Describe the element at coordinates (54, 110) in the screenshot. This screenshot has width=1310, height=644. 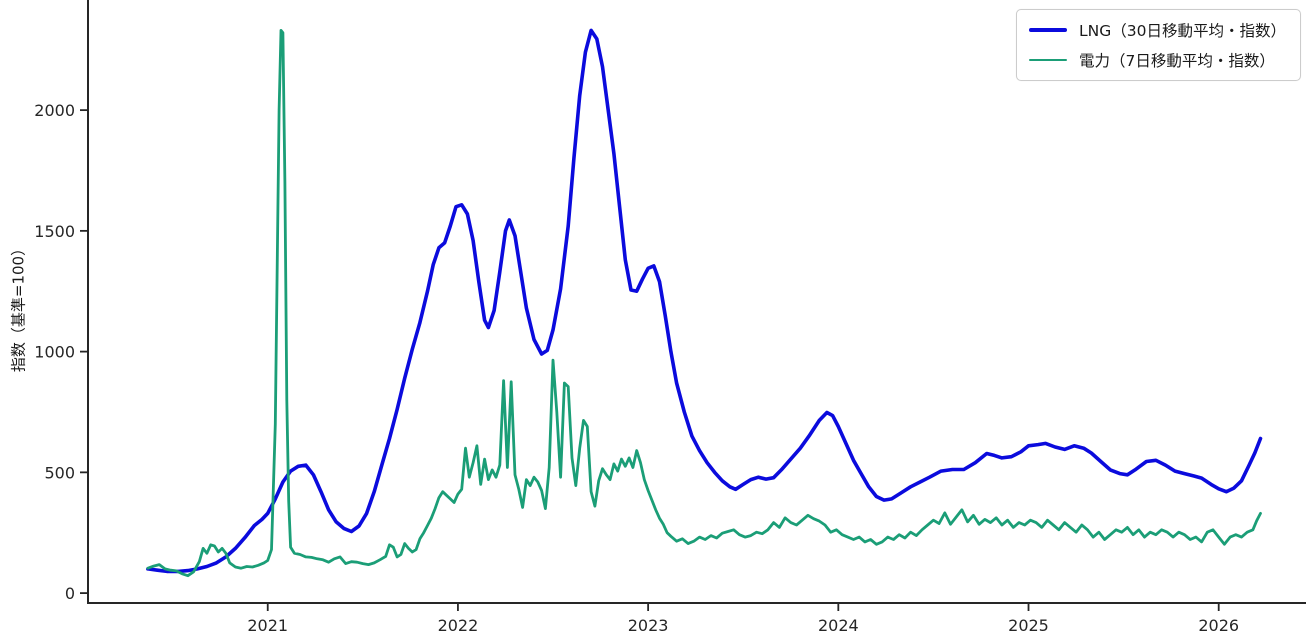
I see `y-tick-label: 2000` at that location.